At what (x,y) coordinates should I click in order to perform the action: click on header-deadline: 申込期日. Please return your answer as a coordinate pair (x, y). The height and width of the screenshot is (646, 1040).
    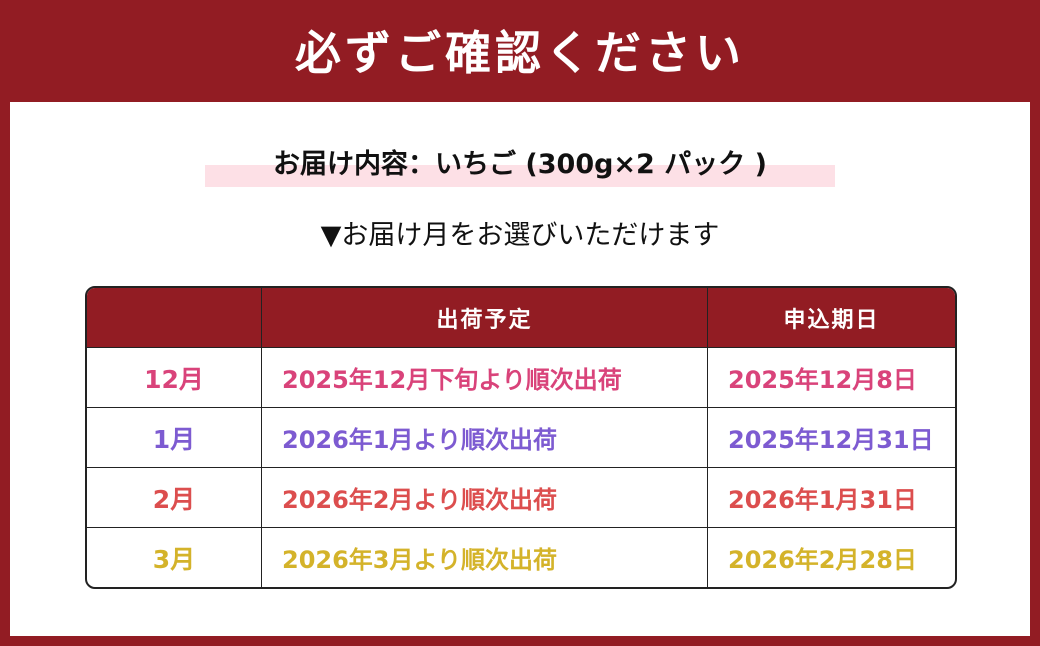
    Looking at the image, I should click on (831, 318).